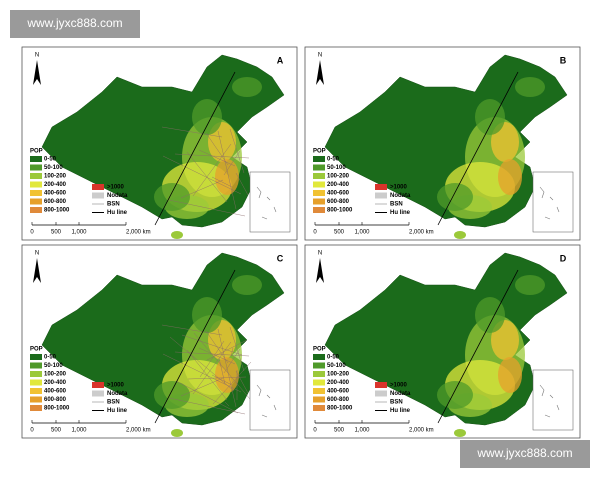 The image size is (600, 485). What do you see at coordinates (338, 185) in the screenshot?
I see `legend-label: 200-400` at bounding box center [338, 185].